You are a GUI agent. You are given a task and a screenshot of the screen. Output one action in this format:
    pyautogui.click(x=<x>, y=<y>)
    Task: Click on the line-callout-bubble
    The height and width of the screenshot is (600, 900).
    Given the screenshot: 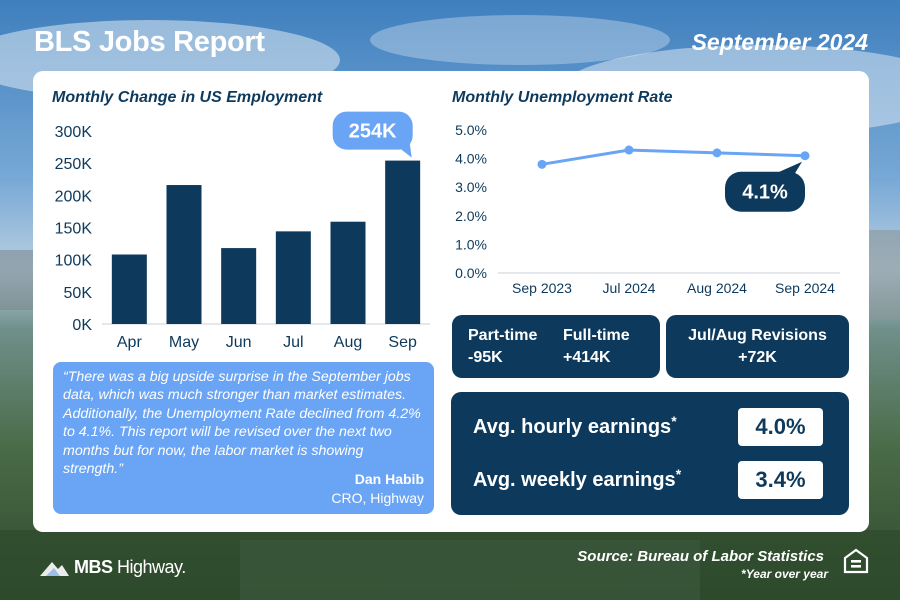 What is the action you would take?
    pyautogui.click(x=765, y=191)
    